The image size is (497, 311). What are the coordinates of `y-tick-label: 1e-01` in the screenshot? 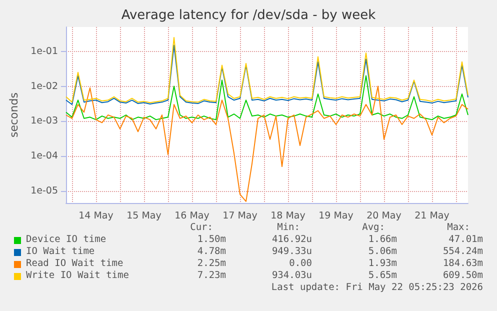 It's located at (44, 51).